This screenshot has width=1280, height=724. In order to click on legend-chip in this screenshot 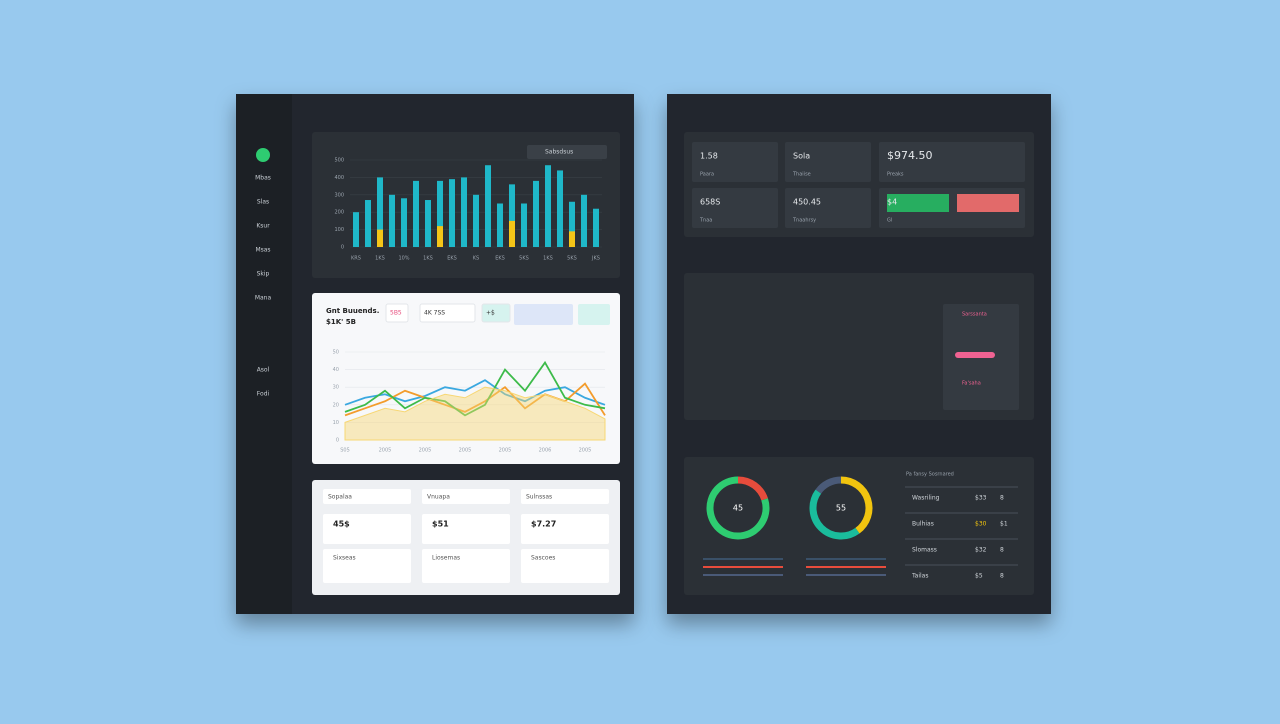, I will do `click(567, 152)`.